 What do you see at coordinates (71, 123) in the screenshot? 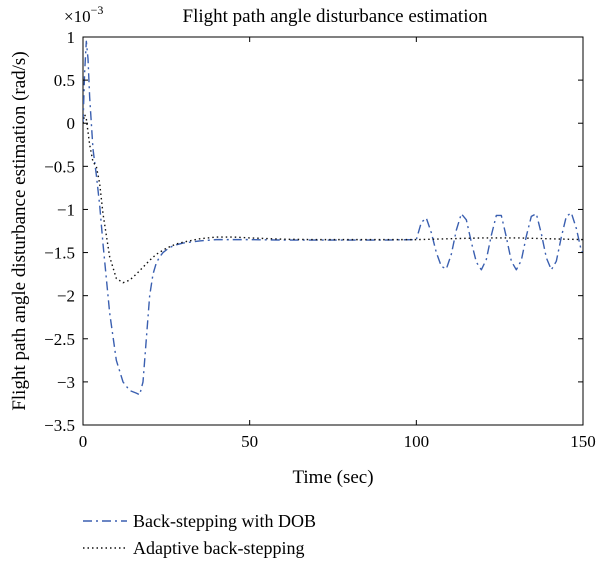
I see `y-tick-label: 0` at bounding box center [71, 123].